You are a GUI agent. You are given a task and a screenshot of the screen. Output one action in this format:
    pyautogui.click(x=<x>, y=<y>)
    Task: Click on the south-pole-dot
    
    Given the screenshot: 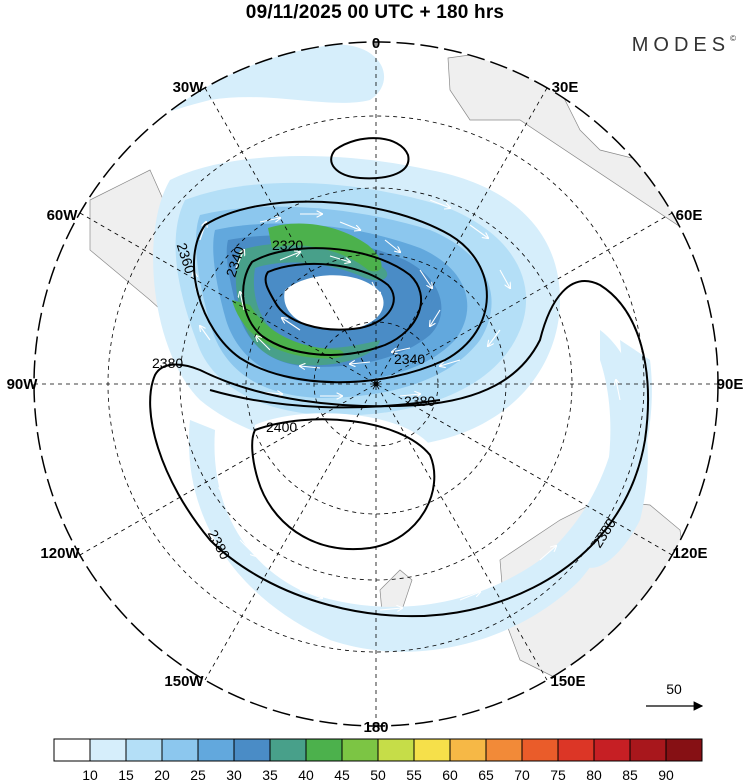 What is the action you would take?
    pyautogui.click(x=376, y=384)
    